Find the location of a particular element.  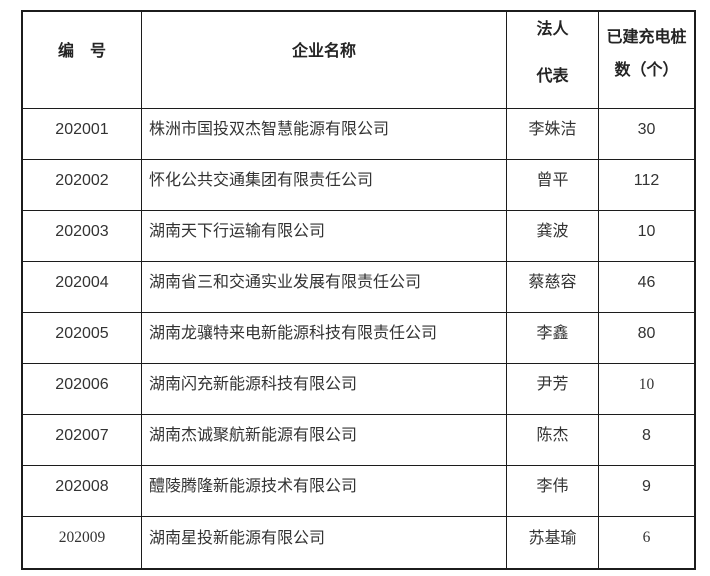

table-row: 202002 怀化公共交通集团有限责任公司 曾平 112 is located at coordinates (358, 185).